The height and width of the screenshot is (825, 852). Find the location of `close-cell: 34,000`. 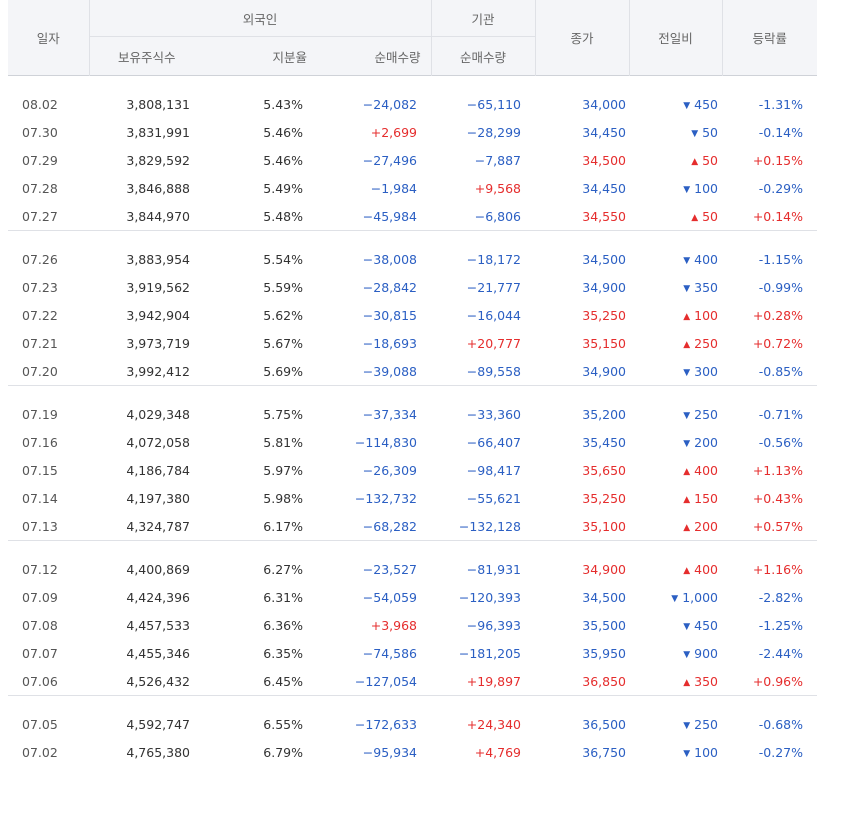

close-cell: 34,000 is located at coordinates (604, 104).